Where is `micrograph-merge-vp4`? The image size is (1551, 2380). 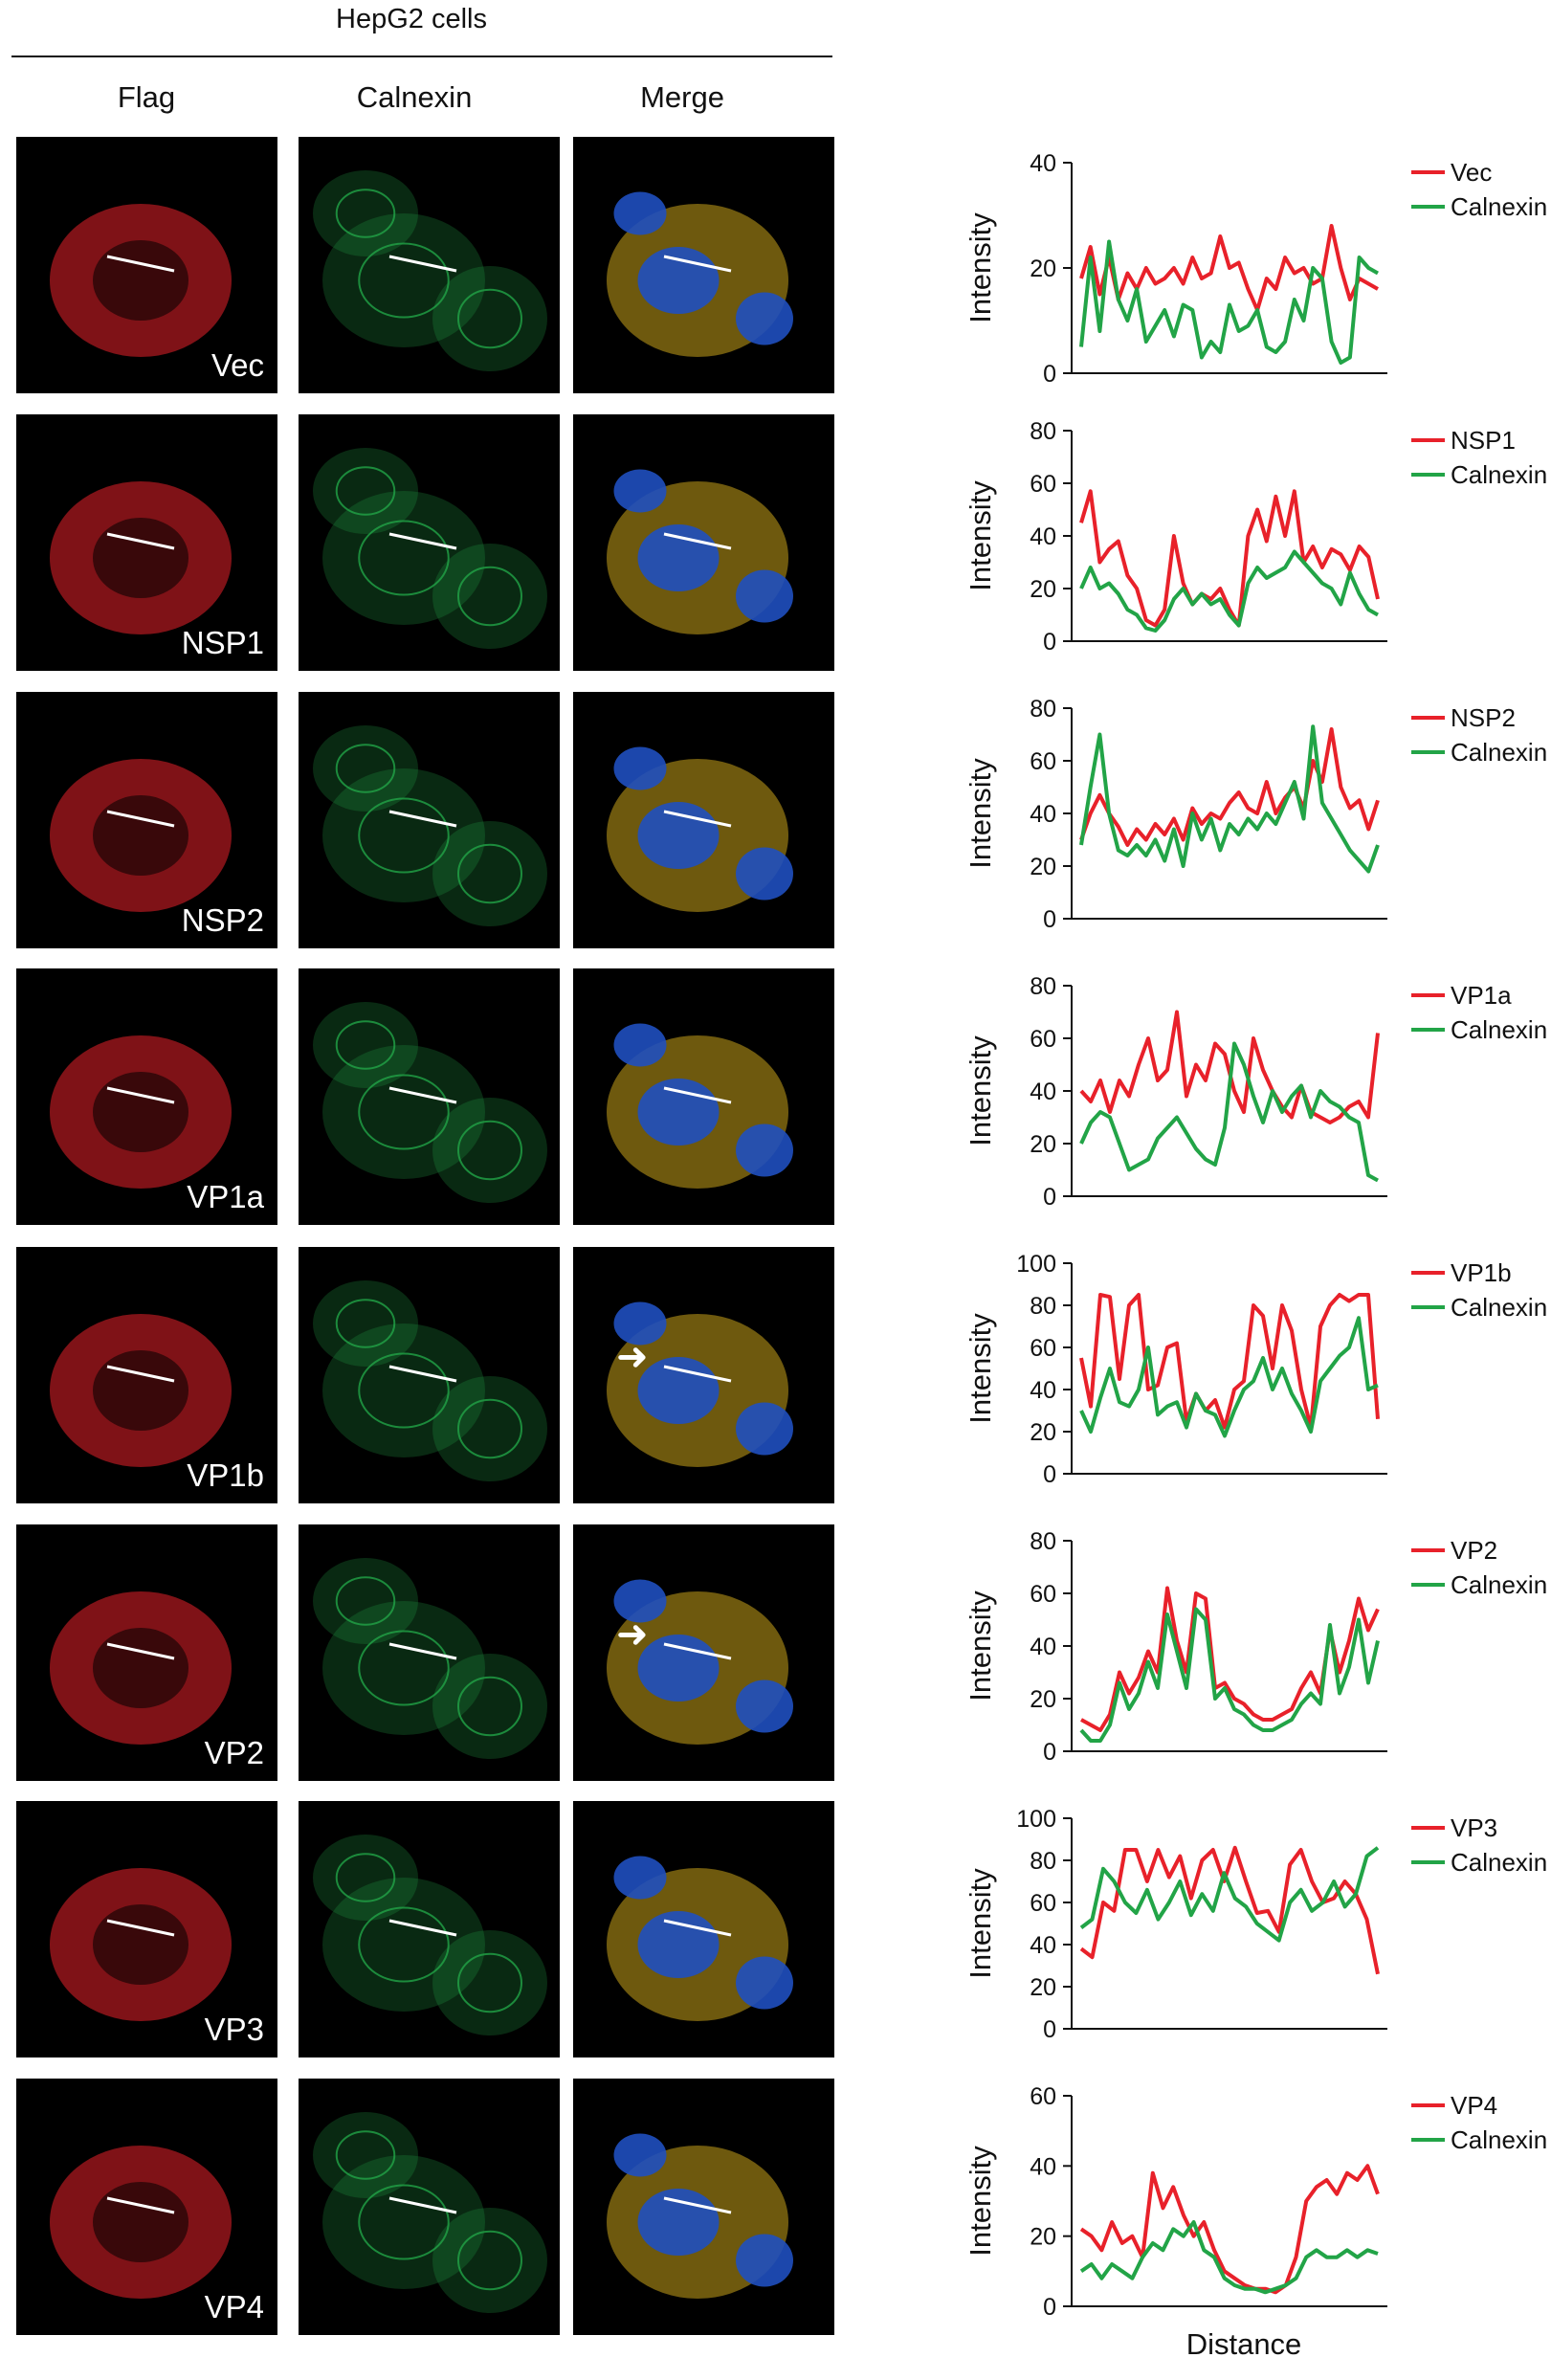
micrograph-merge-vp4 is located at coordinates (703, 2207).